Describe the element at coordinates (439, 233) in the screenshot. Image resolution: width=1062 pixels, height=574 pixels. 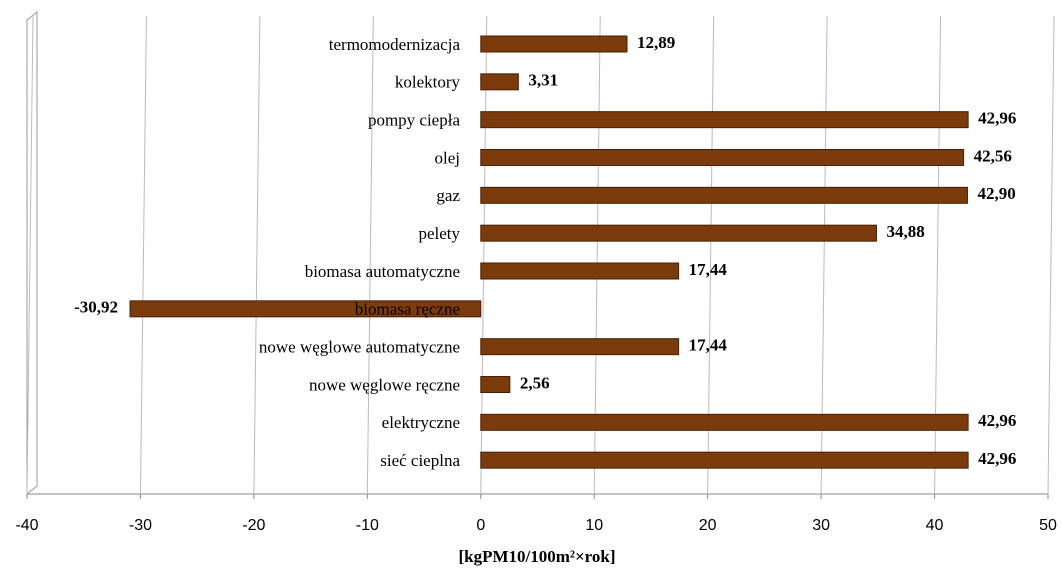
I see `y-tick-label: pelety` at that location.